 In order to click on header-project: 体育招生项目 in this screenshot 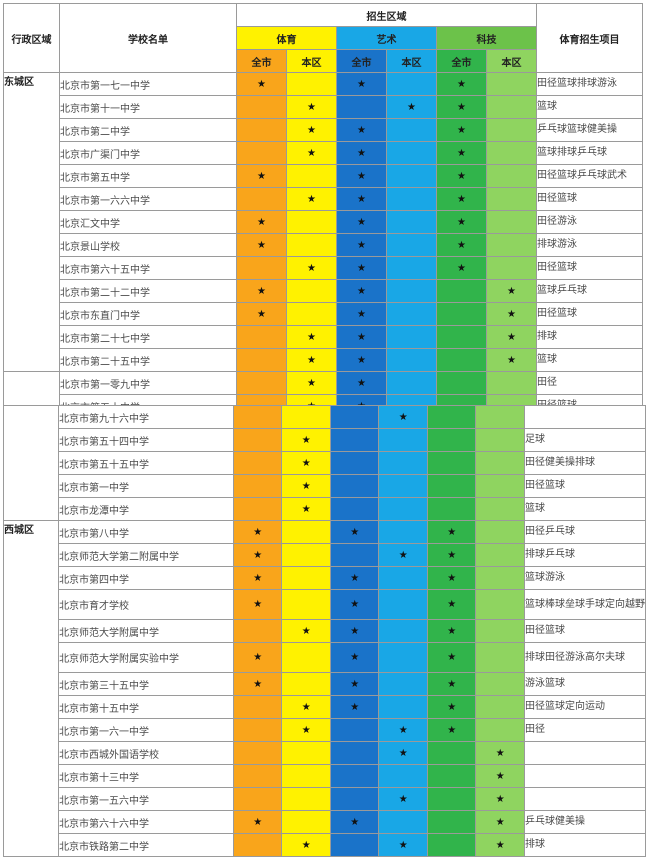, I will do `click(589, 38)`.